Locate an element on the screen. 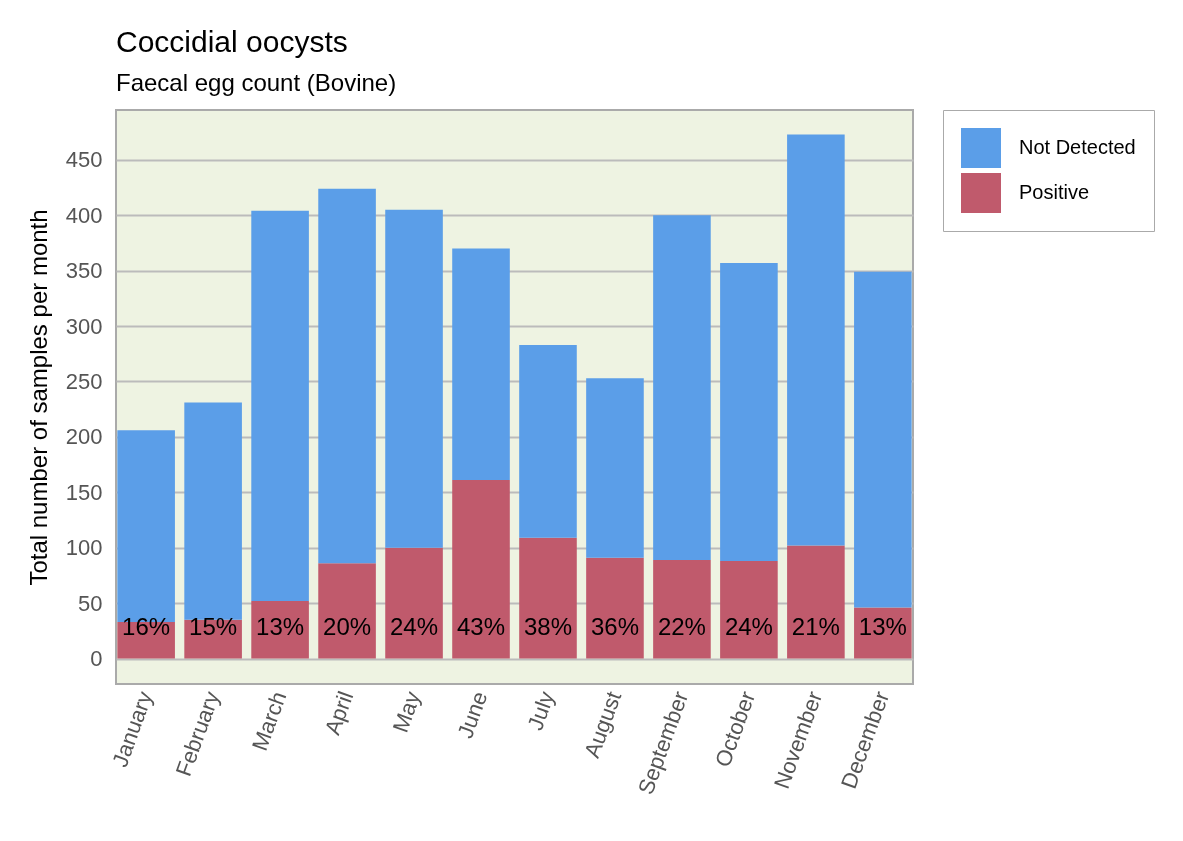 The height and width of the screenshot is (841, 1183). y-tick-label: 300 is located at coordinates (84, 326).